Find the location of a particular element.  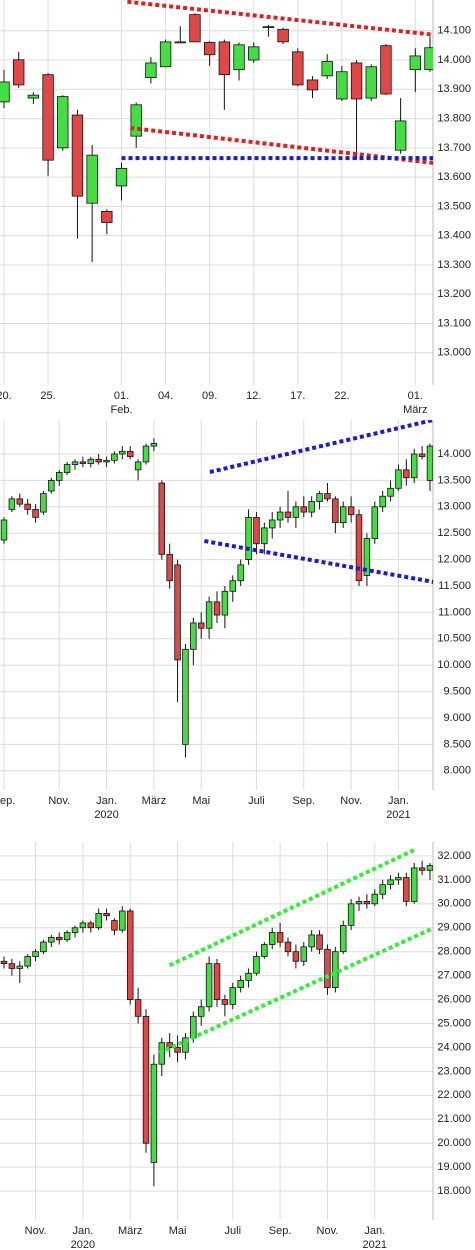

x-tick-sublabel: Feb. is located at coordinates (122, 410).